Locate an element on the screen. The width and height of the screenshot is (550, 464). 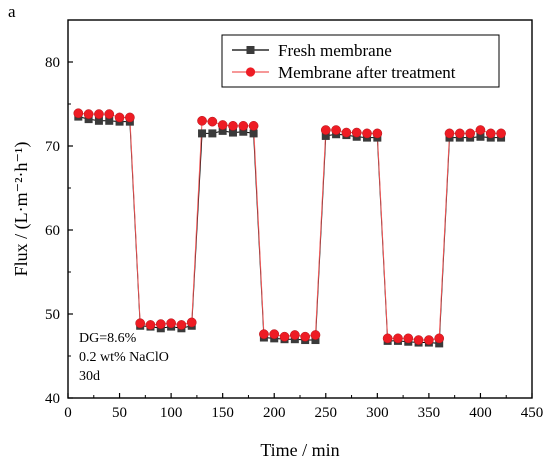
x-tick-label: 450 is located at coordinates (532, 413).